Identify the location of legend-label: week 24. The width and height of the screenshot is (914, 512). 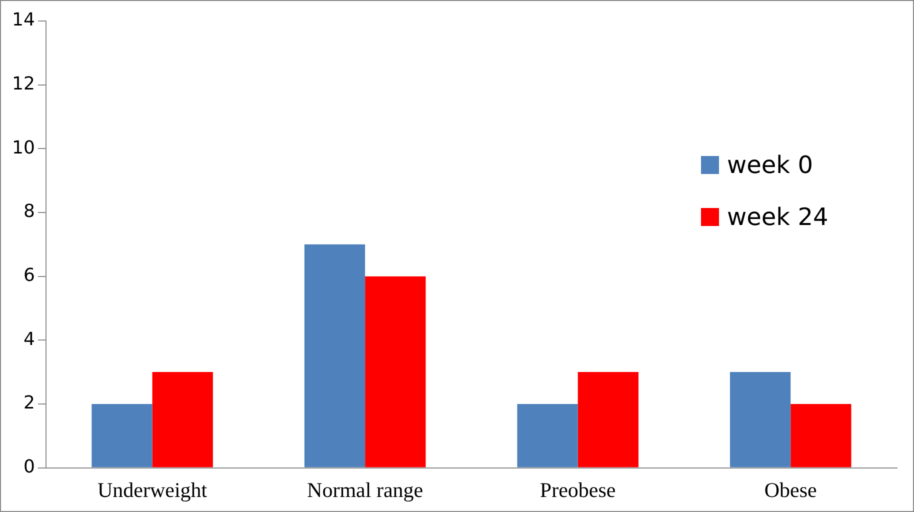
(777, 217).